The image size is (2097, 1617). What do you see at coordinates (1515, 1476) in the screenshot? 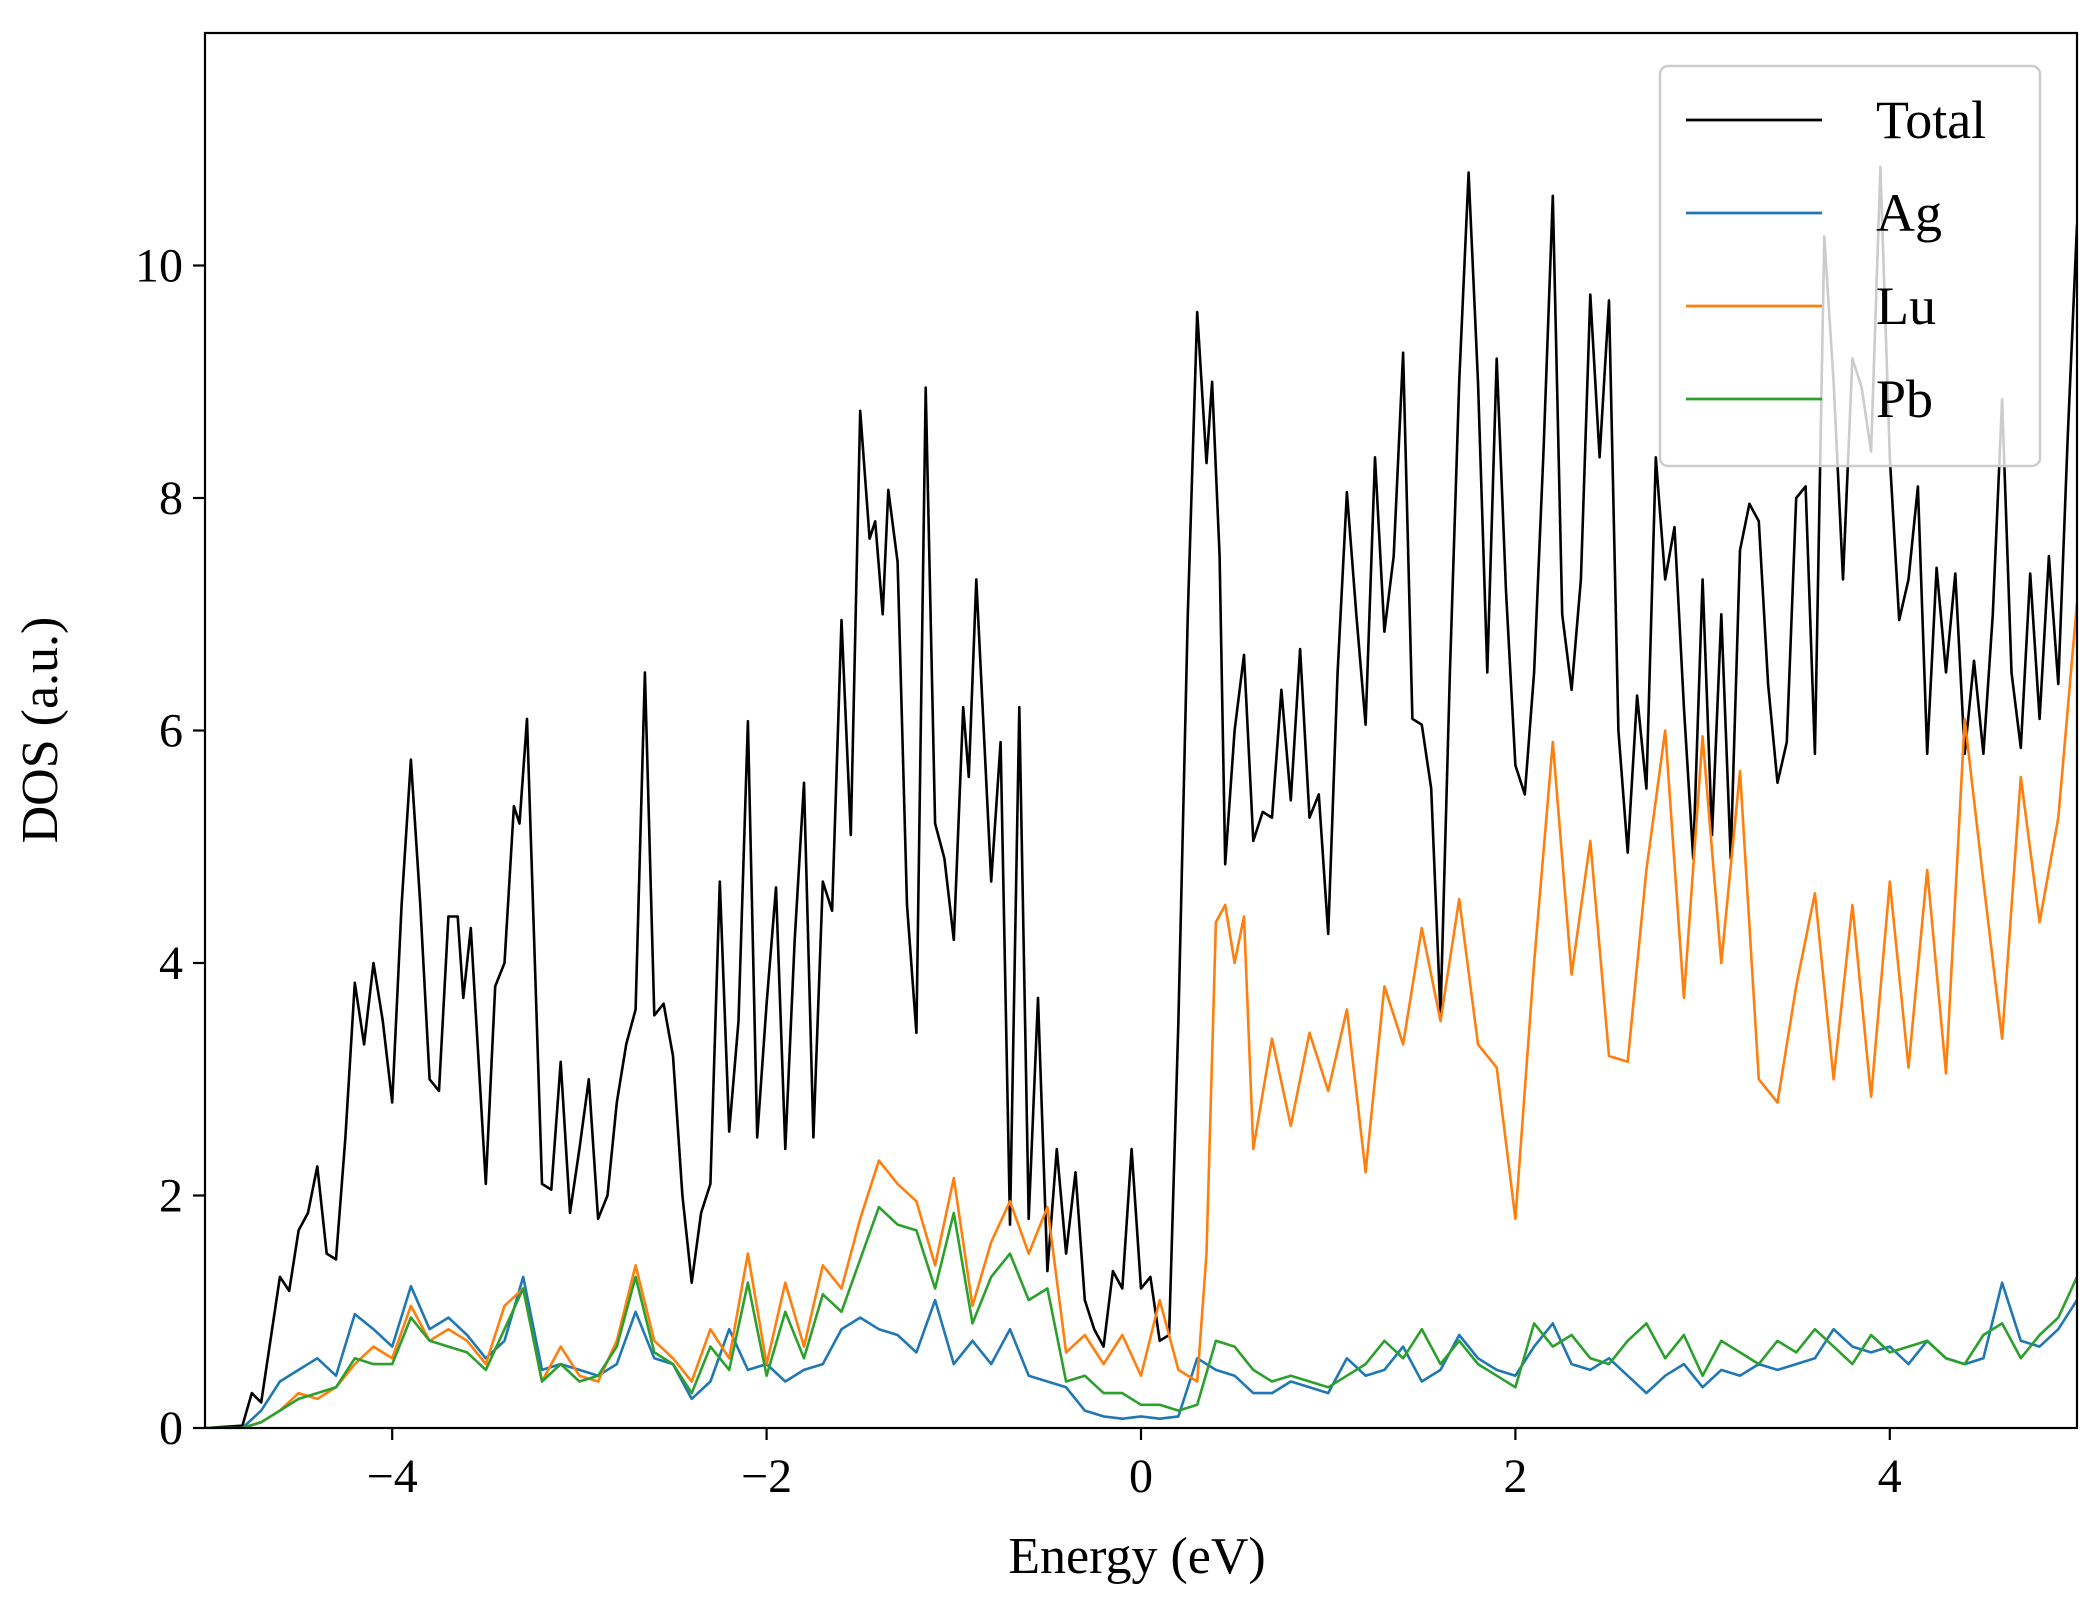
I see `x-tick-label: 2` at bounding box center [1515, 1476].